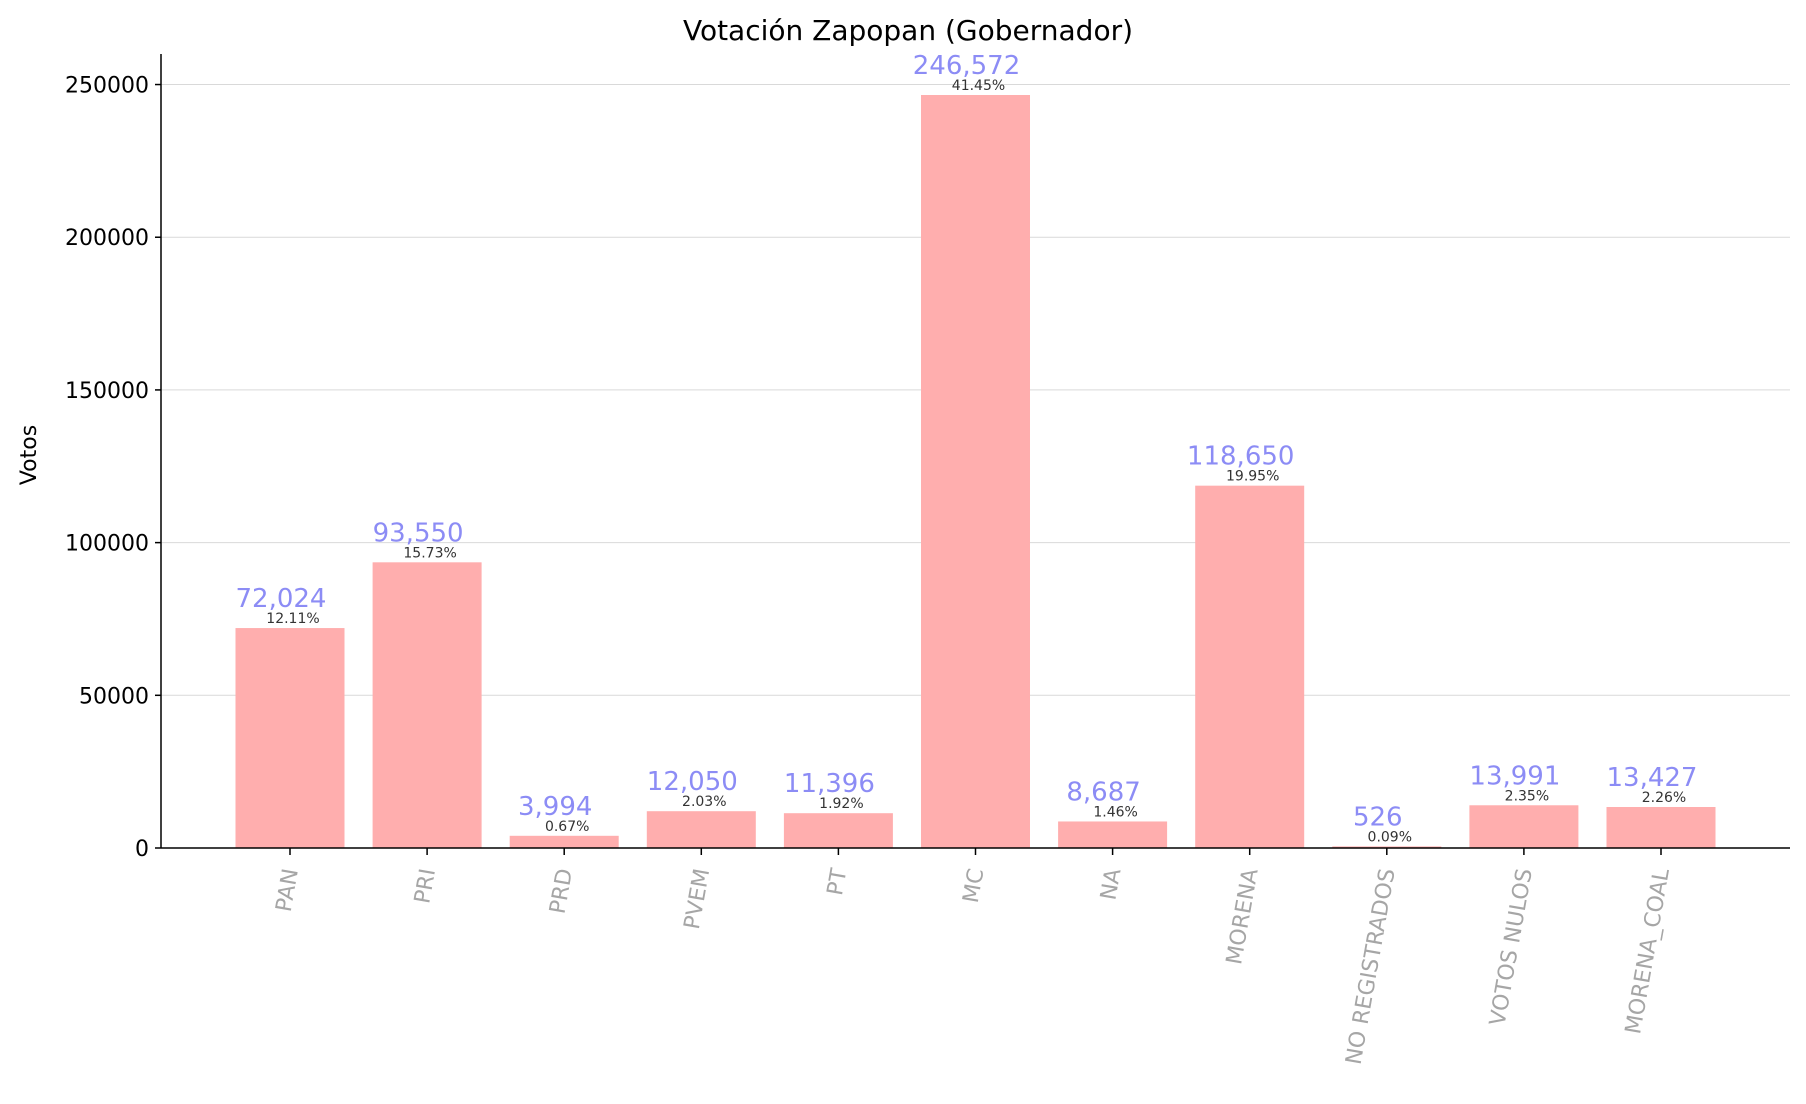 The height and width of the screenshot is (1104, 1806). I want to click on y-tick-label: 50000, so click(114, 696).